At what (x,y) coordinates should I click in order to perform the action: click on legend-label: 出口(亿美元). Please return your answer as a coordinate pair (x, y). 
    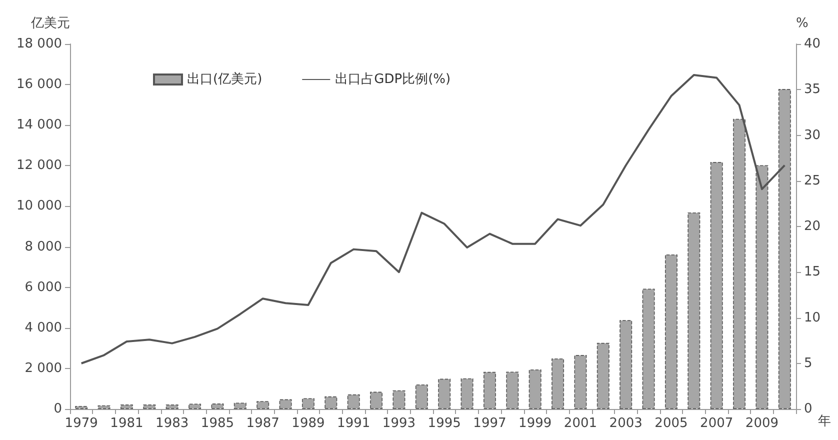
    Looking at the image, I should click on (224, 79).